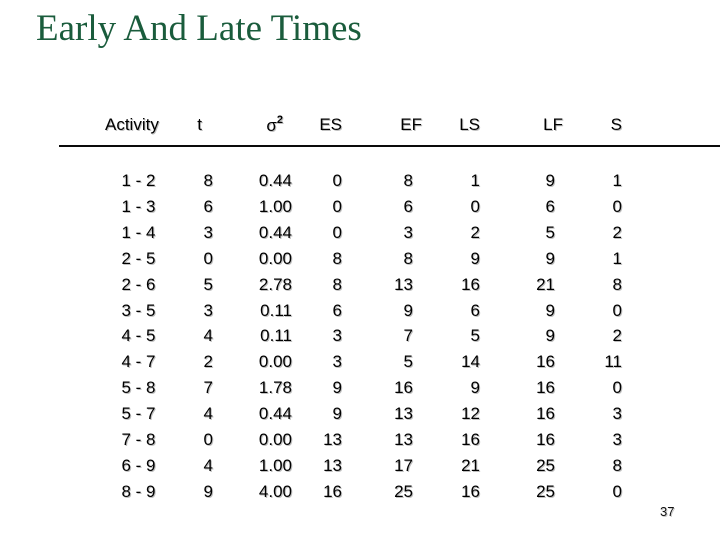 The width and height of the screenshot is (720, 540). What do you see at coordinates (363, 440) in the screenshot?
I see `table-row: 7 - 8 0 0.00 13 13 16 16 3` at bounding box center [363, 440].